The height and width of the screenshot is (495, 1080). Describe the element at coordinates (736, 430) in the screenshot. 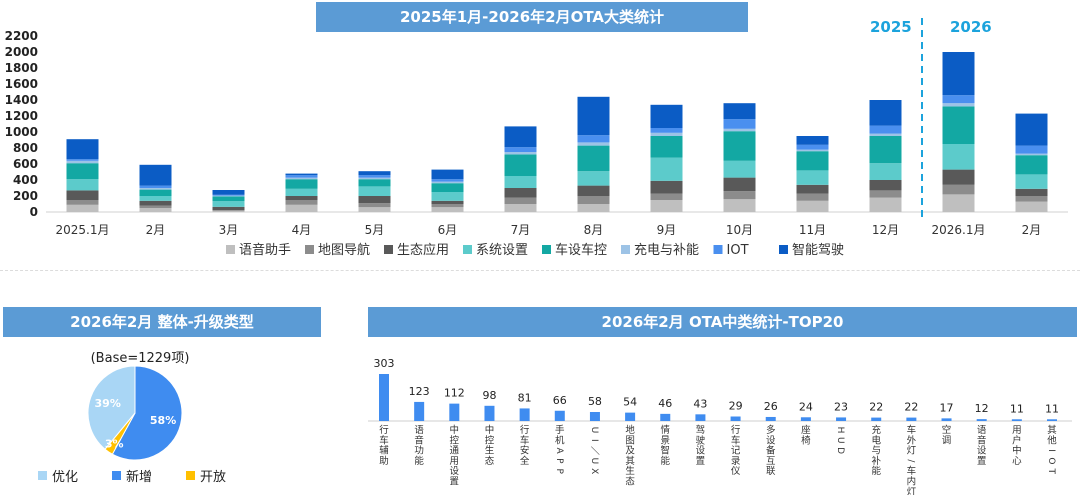

I see `top20-category-label: 行` at that location.